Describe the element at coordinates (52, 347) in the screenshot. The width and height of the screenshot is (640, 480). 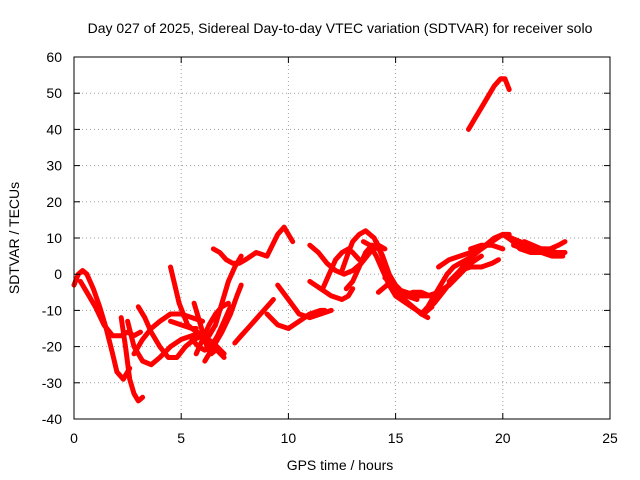
I see `y-tick-label: -20` at that location.